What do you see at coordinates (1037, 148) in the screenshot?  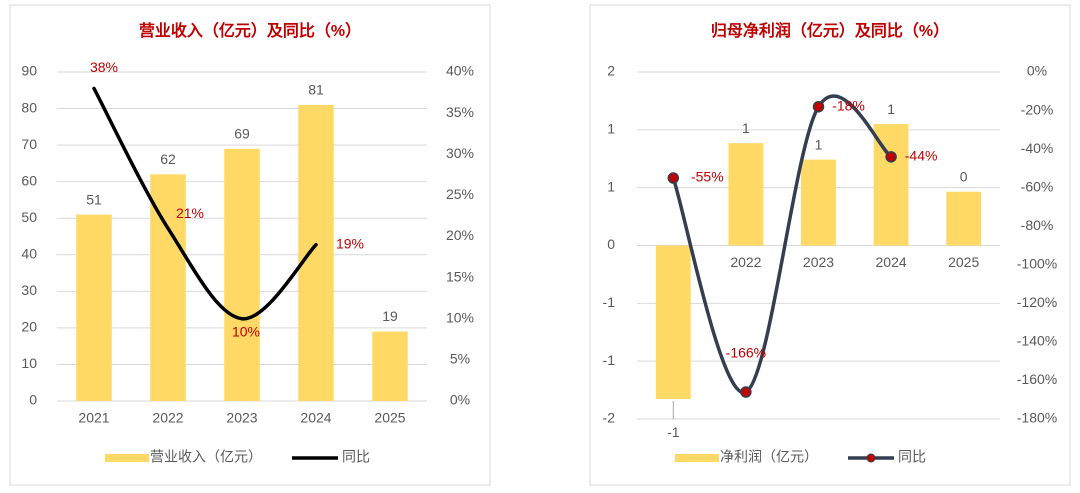 I see `y2-tick-label: -40%` at bounding box center [1037, 148].